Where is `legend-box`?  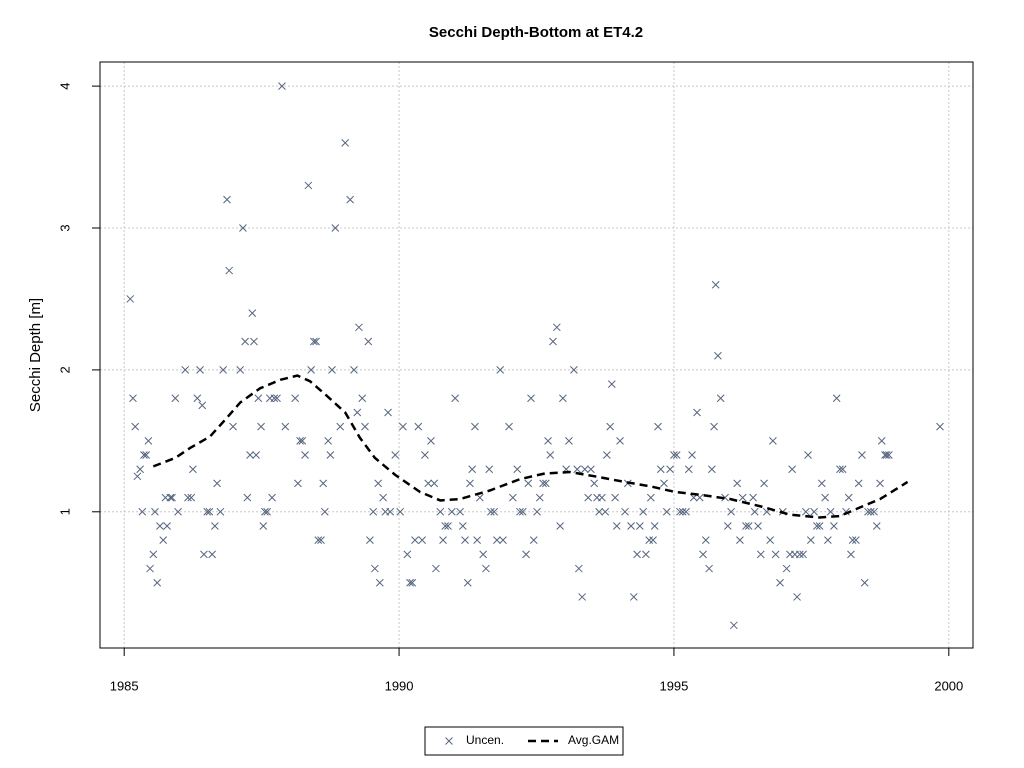
legend-box is located at coordinates (524, 741).